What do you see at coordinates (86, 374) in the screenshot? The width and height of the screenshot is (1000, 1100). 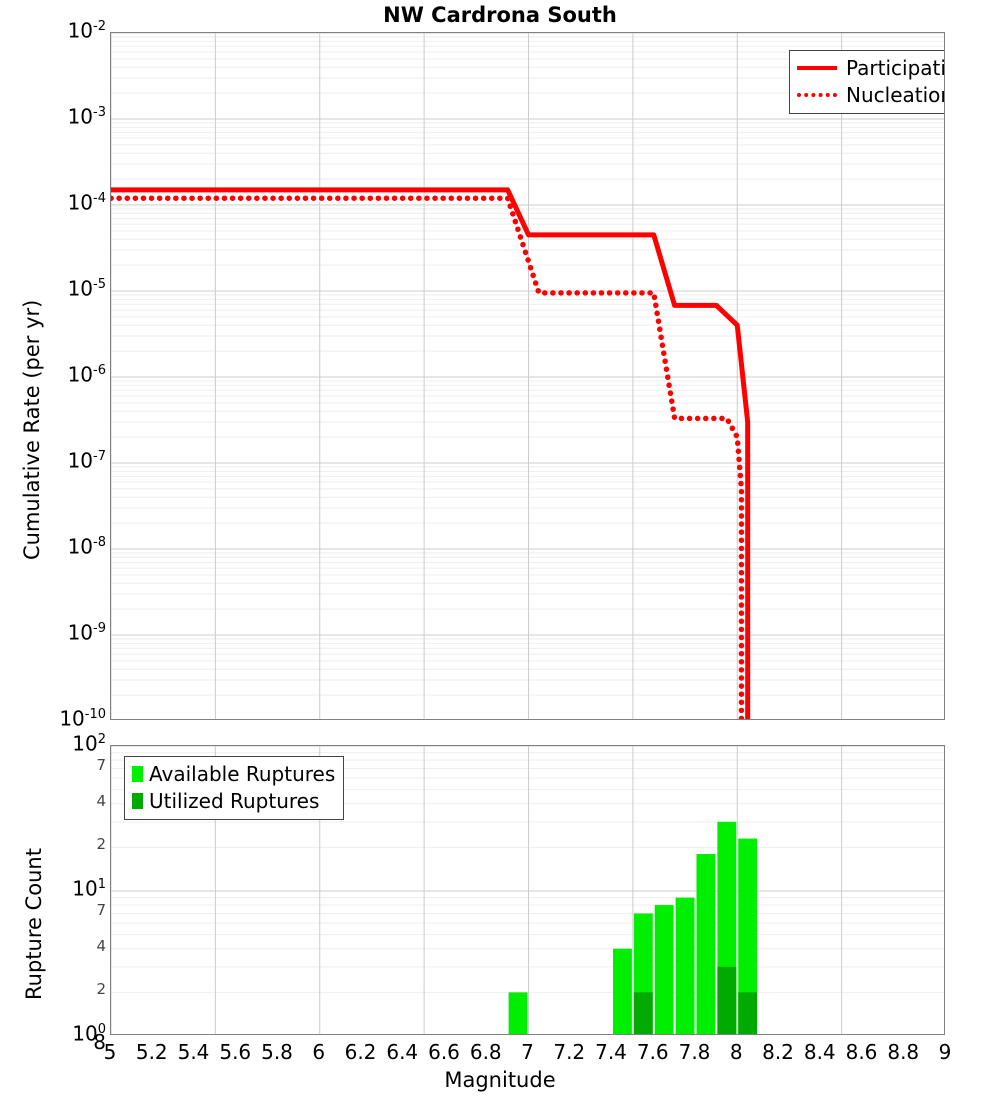 I see `top-ytick-1e-6: 10⁻⁶` at bounding box center [86, 374].